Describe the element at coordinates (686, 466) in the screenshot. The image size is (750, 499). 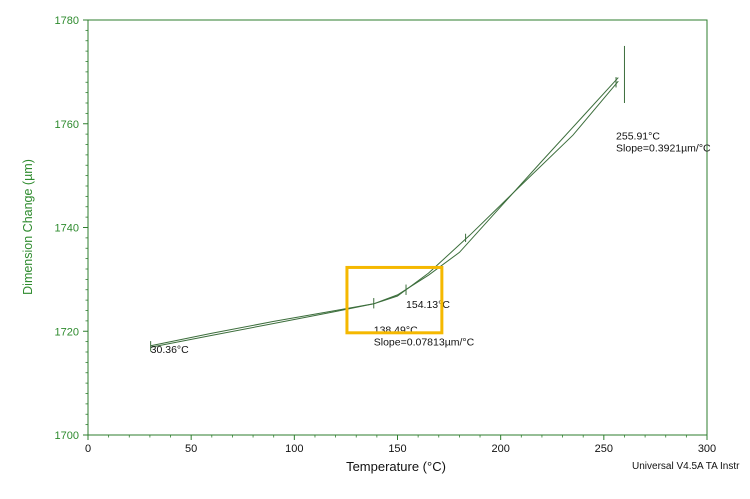
I see `footer-text: Universal V4.5A TA Instr` at that location.